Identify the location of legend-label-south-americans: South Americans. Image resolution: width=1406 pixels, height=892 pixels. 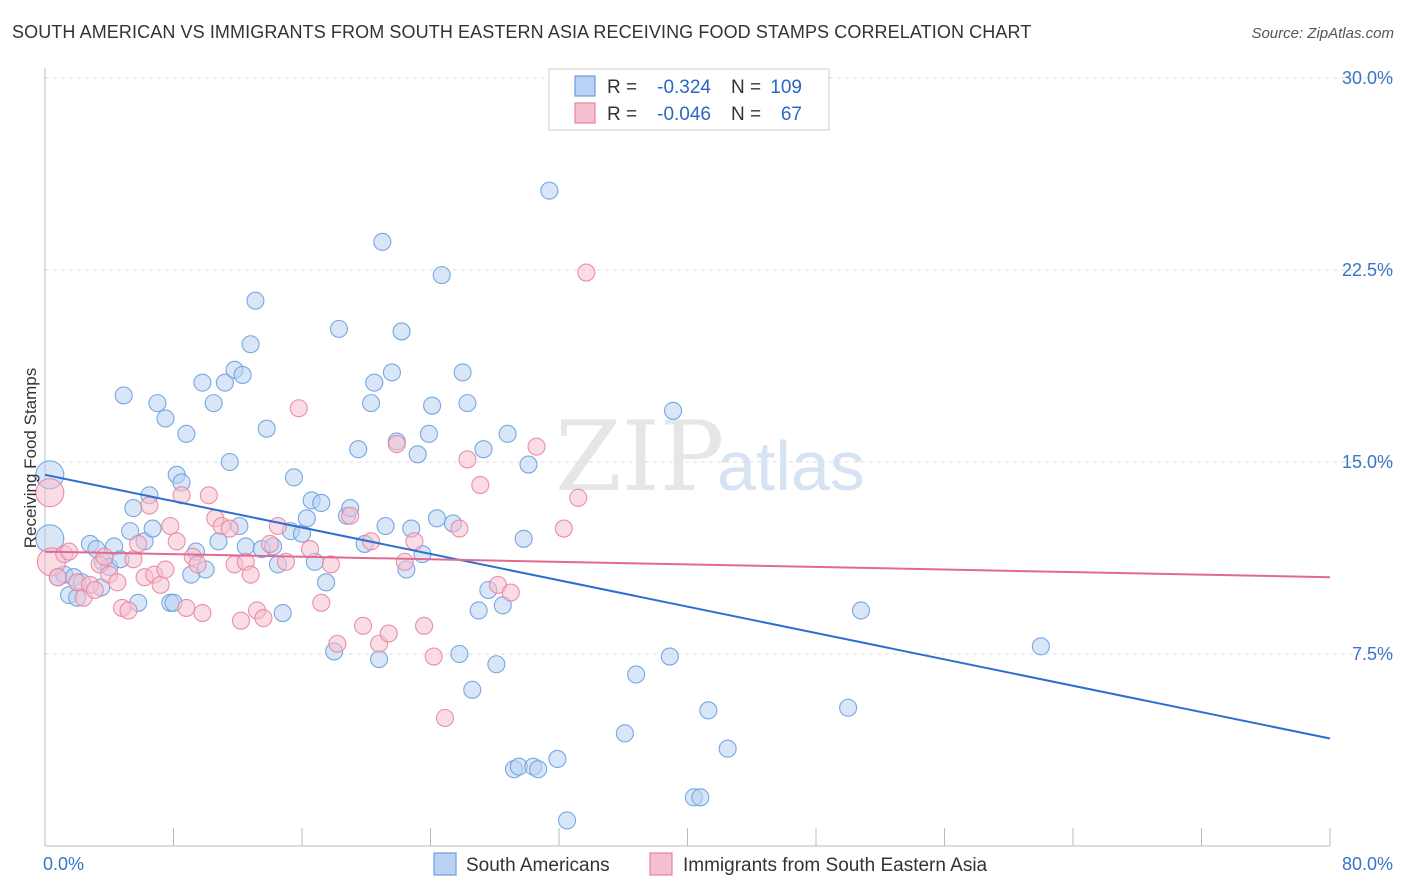
(538, 865).